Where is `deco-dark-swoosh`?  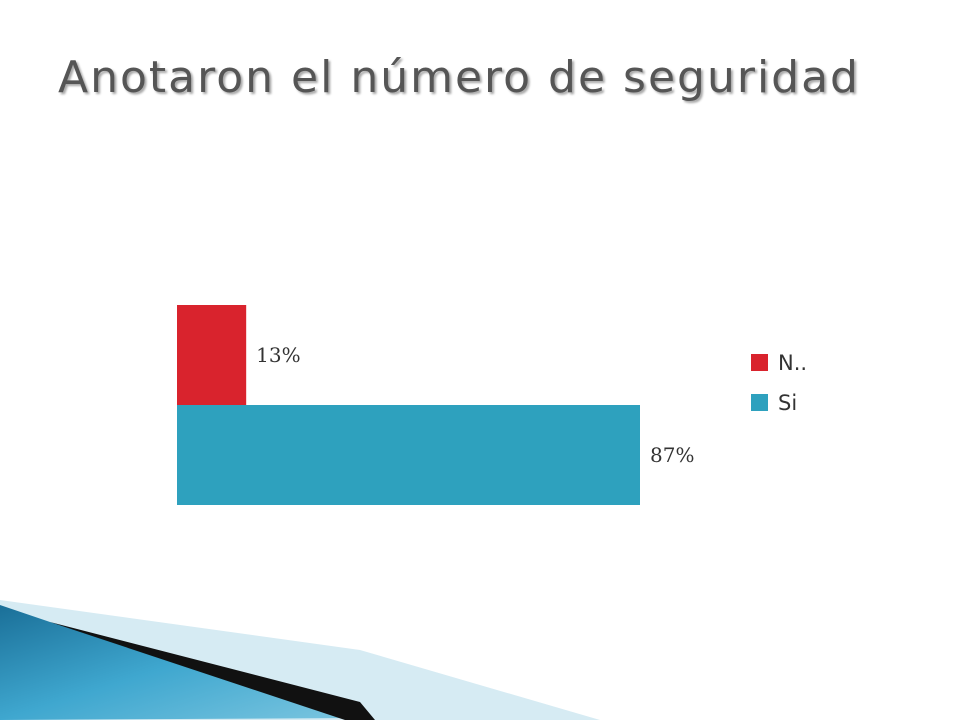
deco-dark-swoosh is located at coordinates (212, 671).